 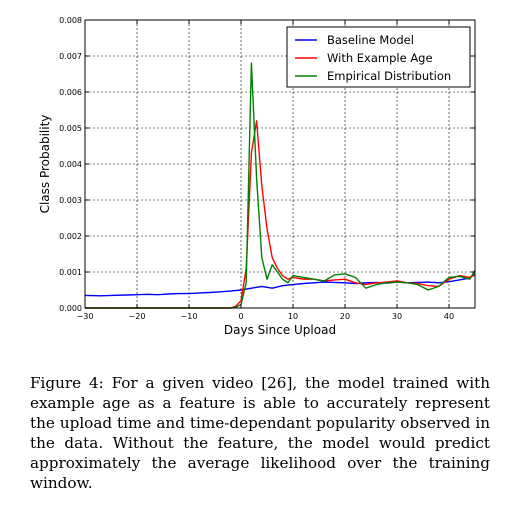 I want to click on y-tick-label: 0.000, so click(x=70, y=308).